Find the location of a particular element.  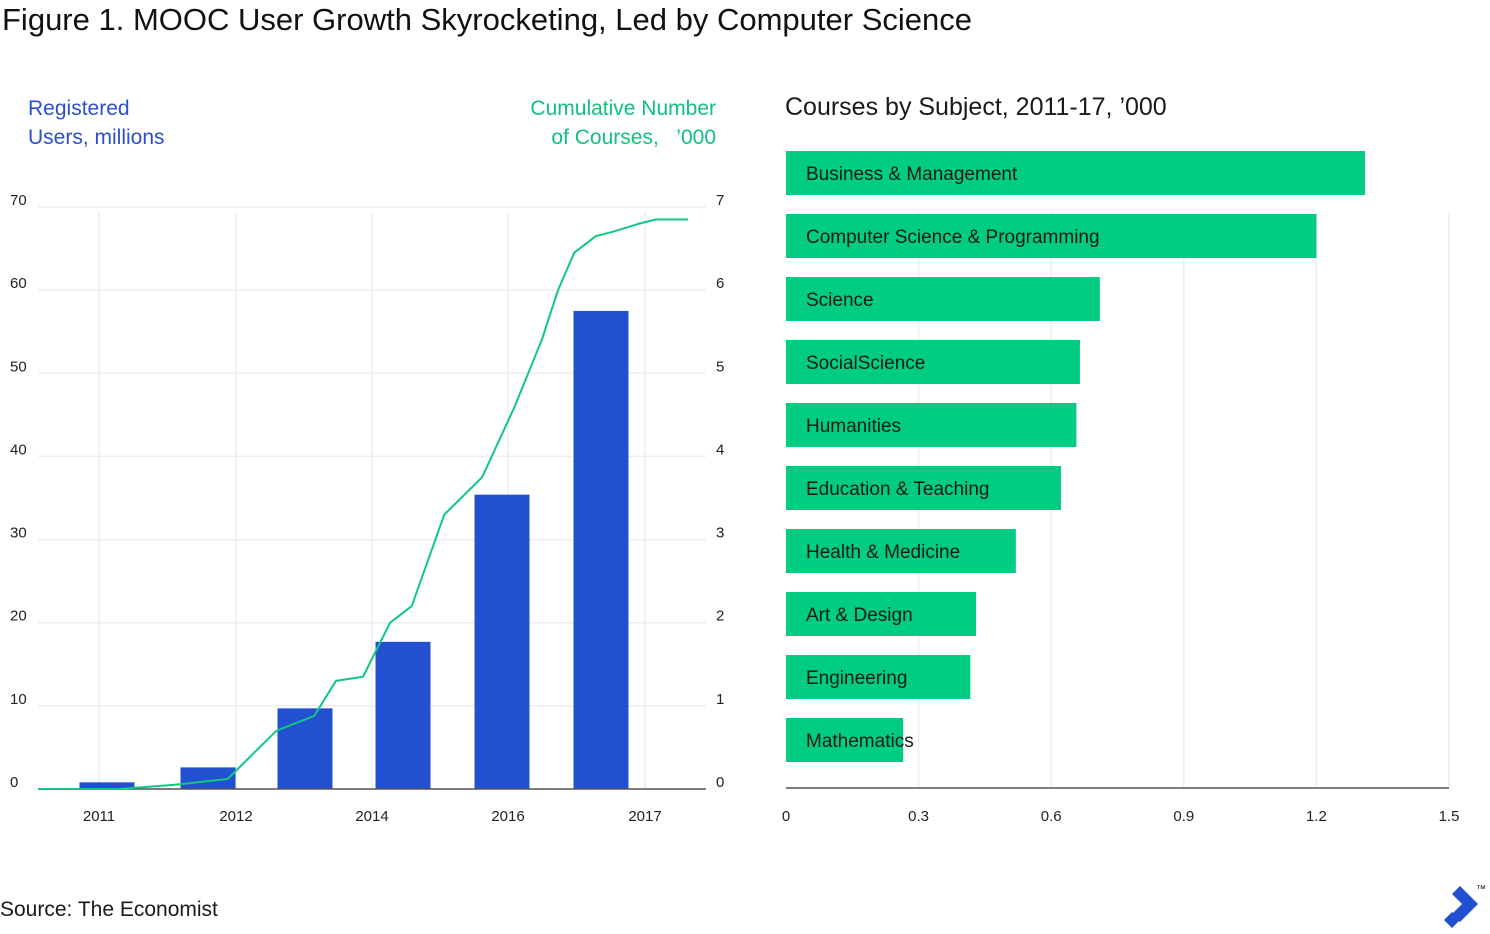

left-y-axis-title: Registered Users, millions is located at coordinates (96, 123).